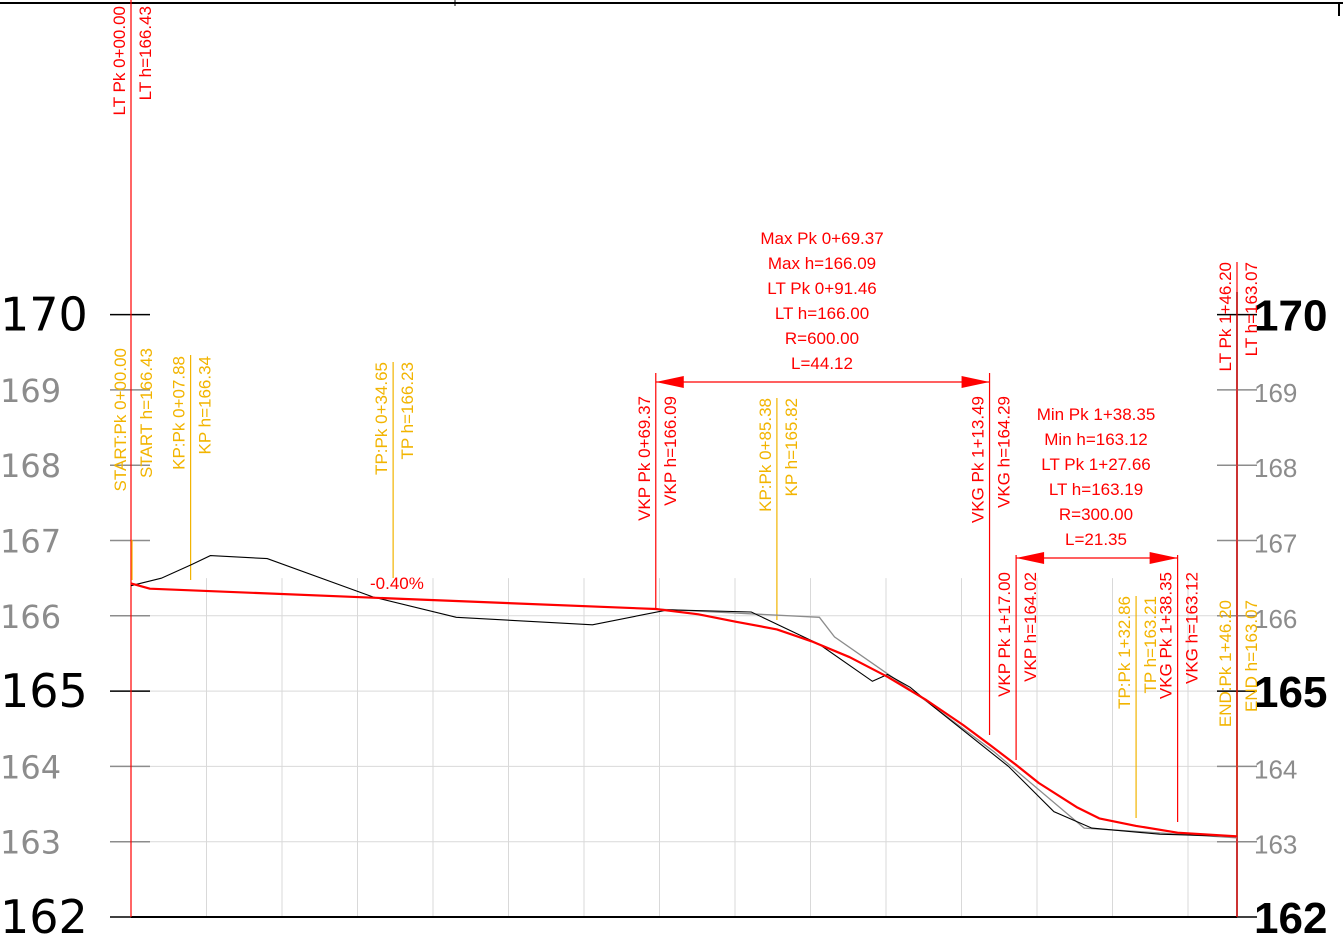  I want to click on station-label-vkp-6937: VKP h=166.09, so click(670, 451).